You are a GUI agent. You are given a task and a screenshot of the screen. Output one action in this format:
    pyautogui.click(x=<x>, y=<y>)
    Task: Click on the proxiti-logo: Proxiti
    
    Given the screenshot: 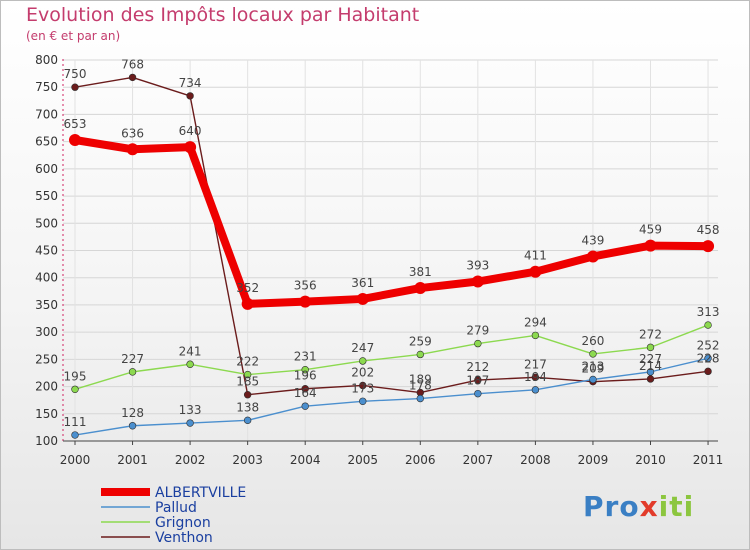 What is the action you would take?
    pyautogui.click(x=638, y=506)
    